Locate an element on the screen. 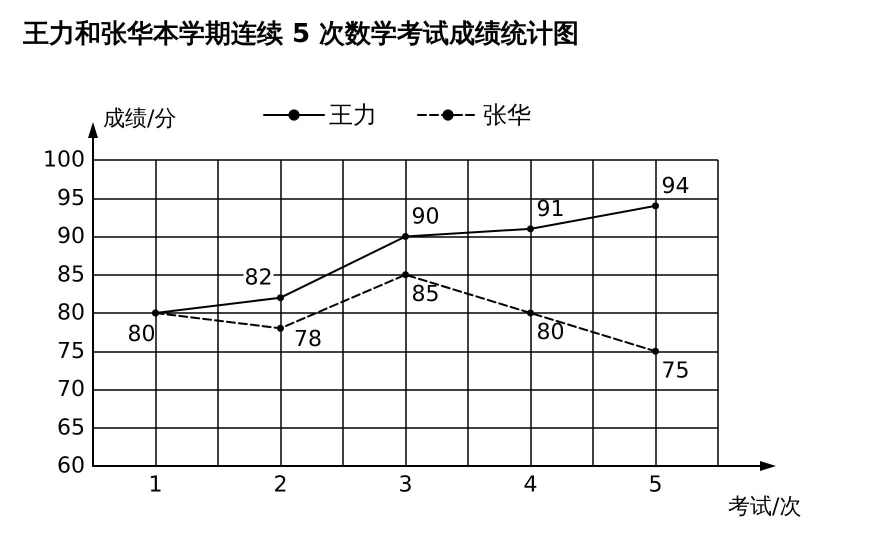 This screenshot has width=886, height=534. y-tick-label: 70 is located at coordinates (71, 389).